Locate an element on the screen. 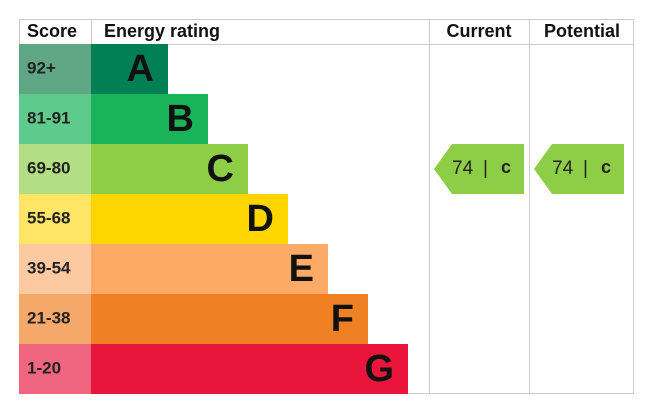  rating-letter: G is located at coordinates (379, 369).